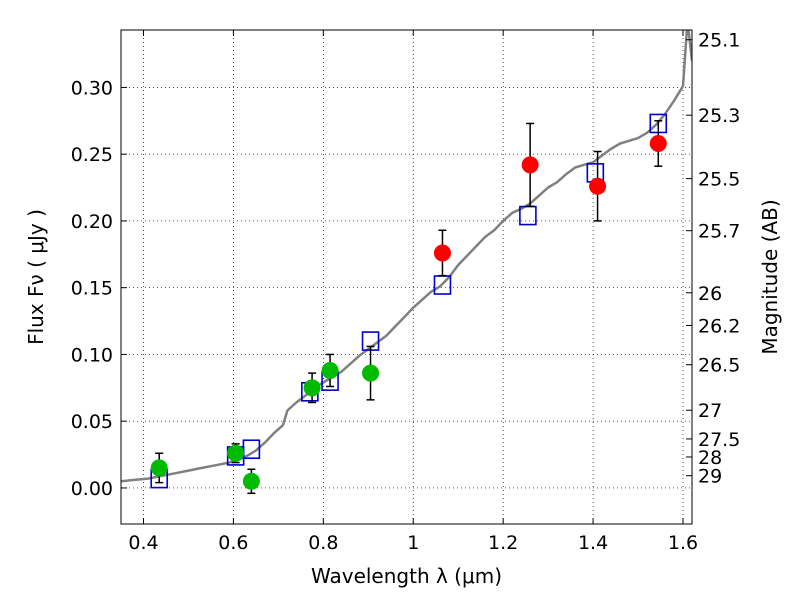 The height and width of the screenshot is (600, 800). I want to click on right-tick-label: 26, so click(710, 294).